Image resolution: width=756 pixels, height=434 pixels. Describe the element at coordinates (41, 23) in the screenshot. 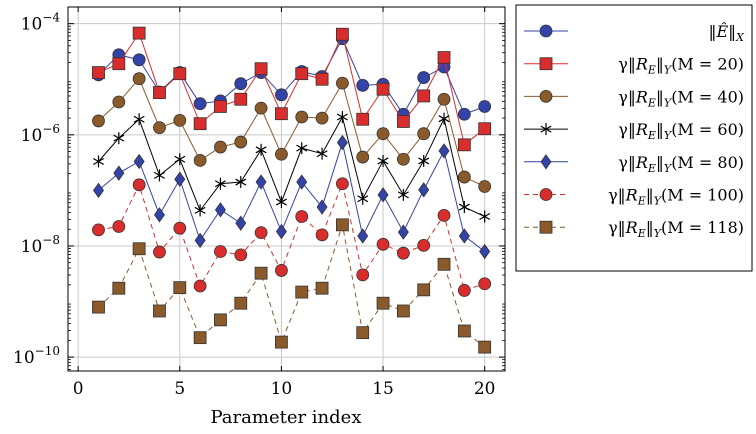

I see `y-tick-label: 10⁻⁴` at that location.